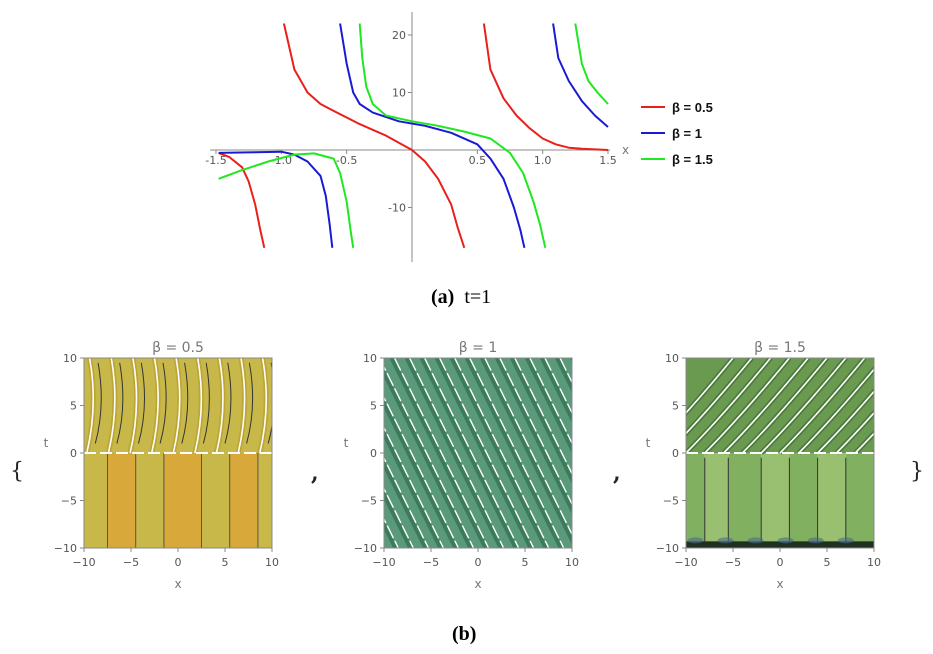 The image size is (933, 654). I want to click on line-chart-legend: β = 0.5 β = 1 β = 1.5, so click(677, 133).